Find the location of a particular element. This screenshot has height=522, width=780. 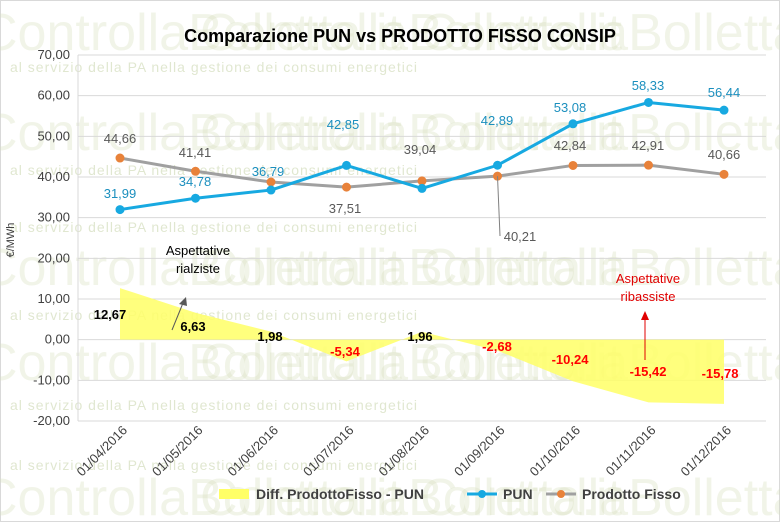

pun-data-label: 31,99 is located at coordinates (120, 193).